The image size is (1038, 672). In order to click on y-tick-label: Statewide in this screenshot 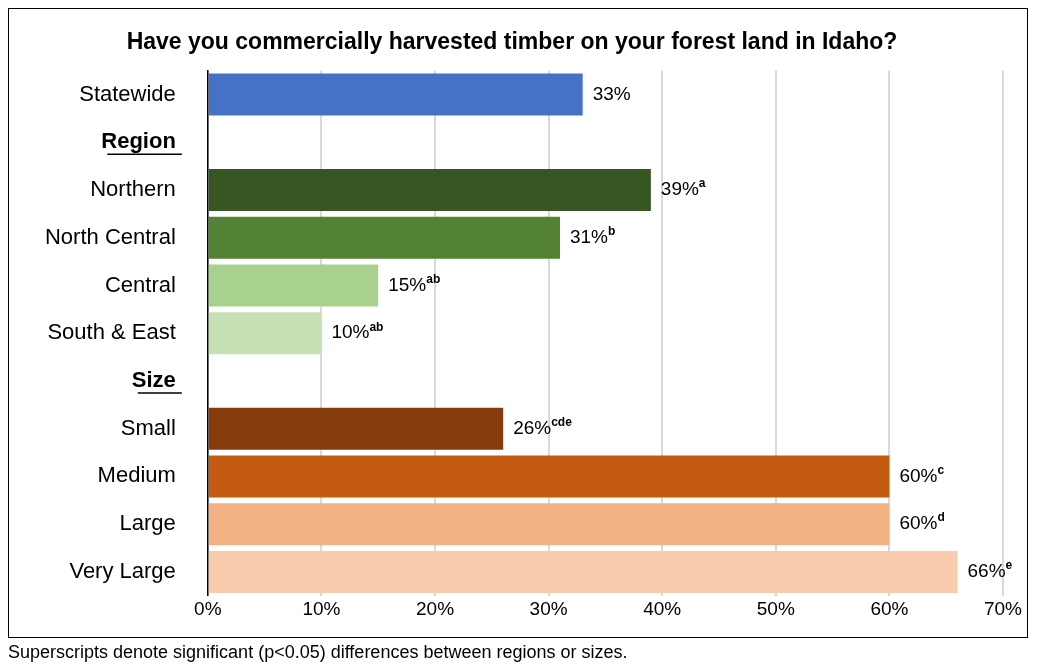, I will do `click(127, 93)`.